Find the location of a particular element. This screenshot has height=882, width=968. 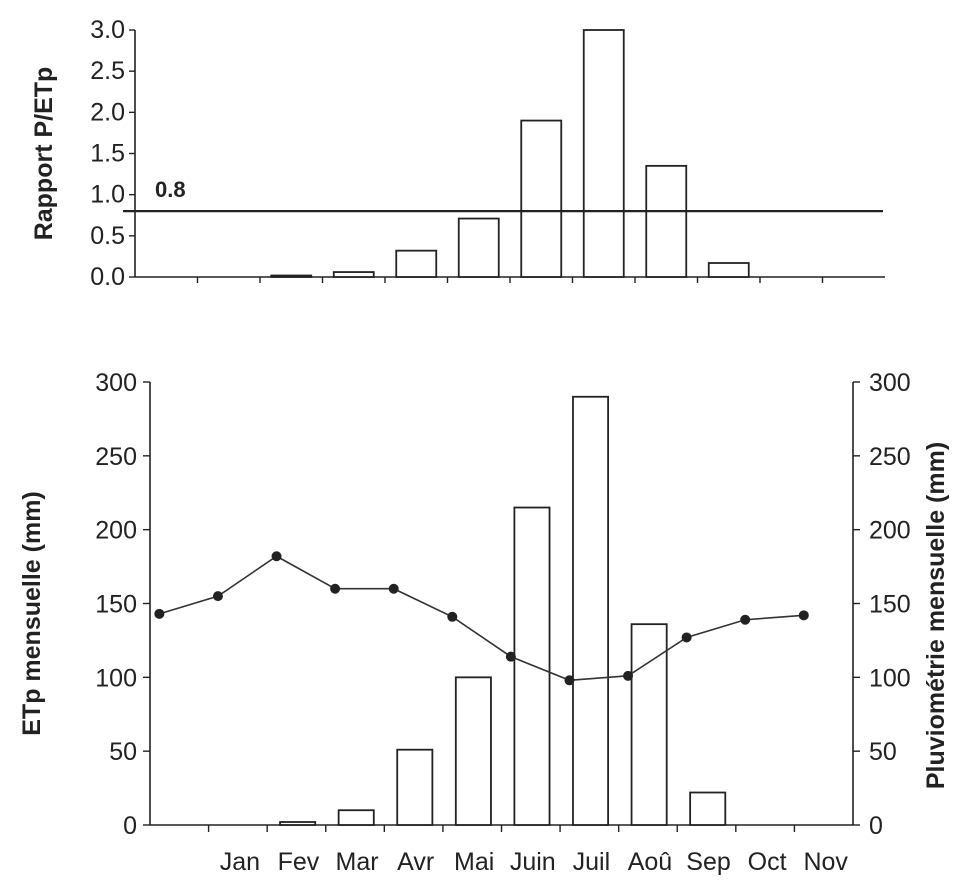

ratio-y-tick-label: 0.5 is located at coordinates (107, 236).